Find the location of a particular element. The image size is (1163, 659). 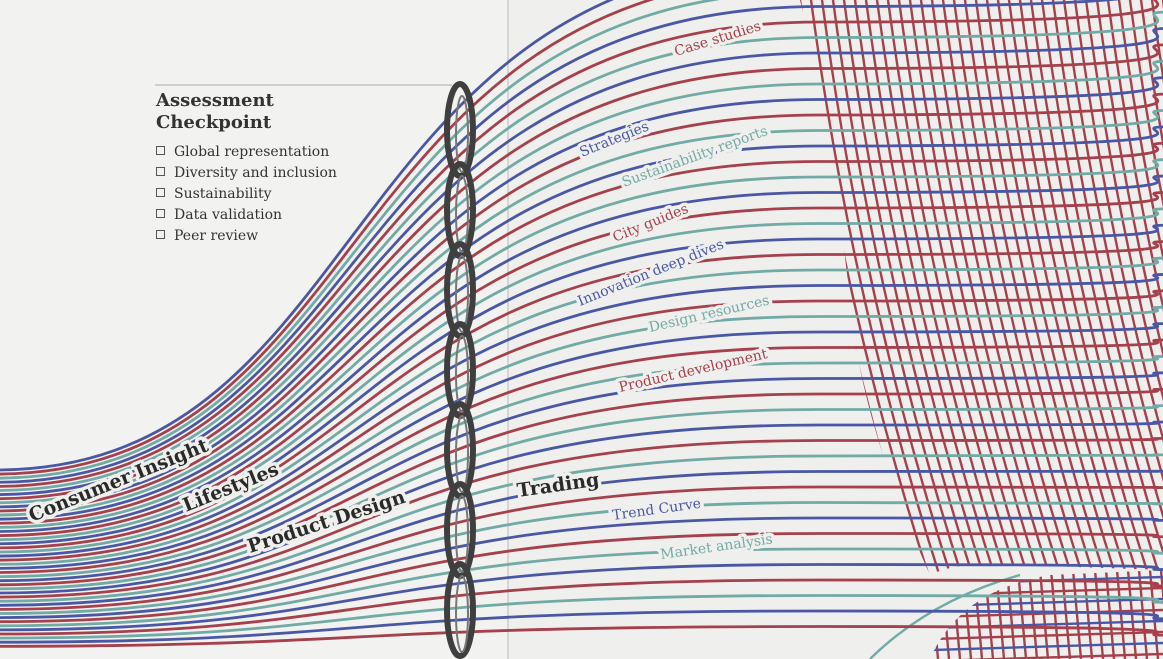

checkpoint-item: Data validation is located at coordinates (266, 215).